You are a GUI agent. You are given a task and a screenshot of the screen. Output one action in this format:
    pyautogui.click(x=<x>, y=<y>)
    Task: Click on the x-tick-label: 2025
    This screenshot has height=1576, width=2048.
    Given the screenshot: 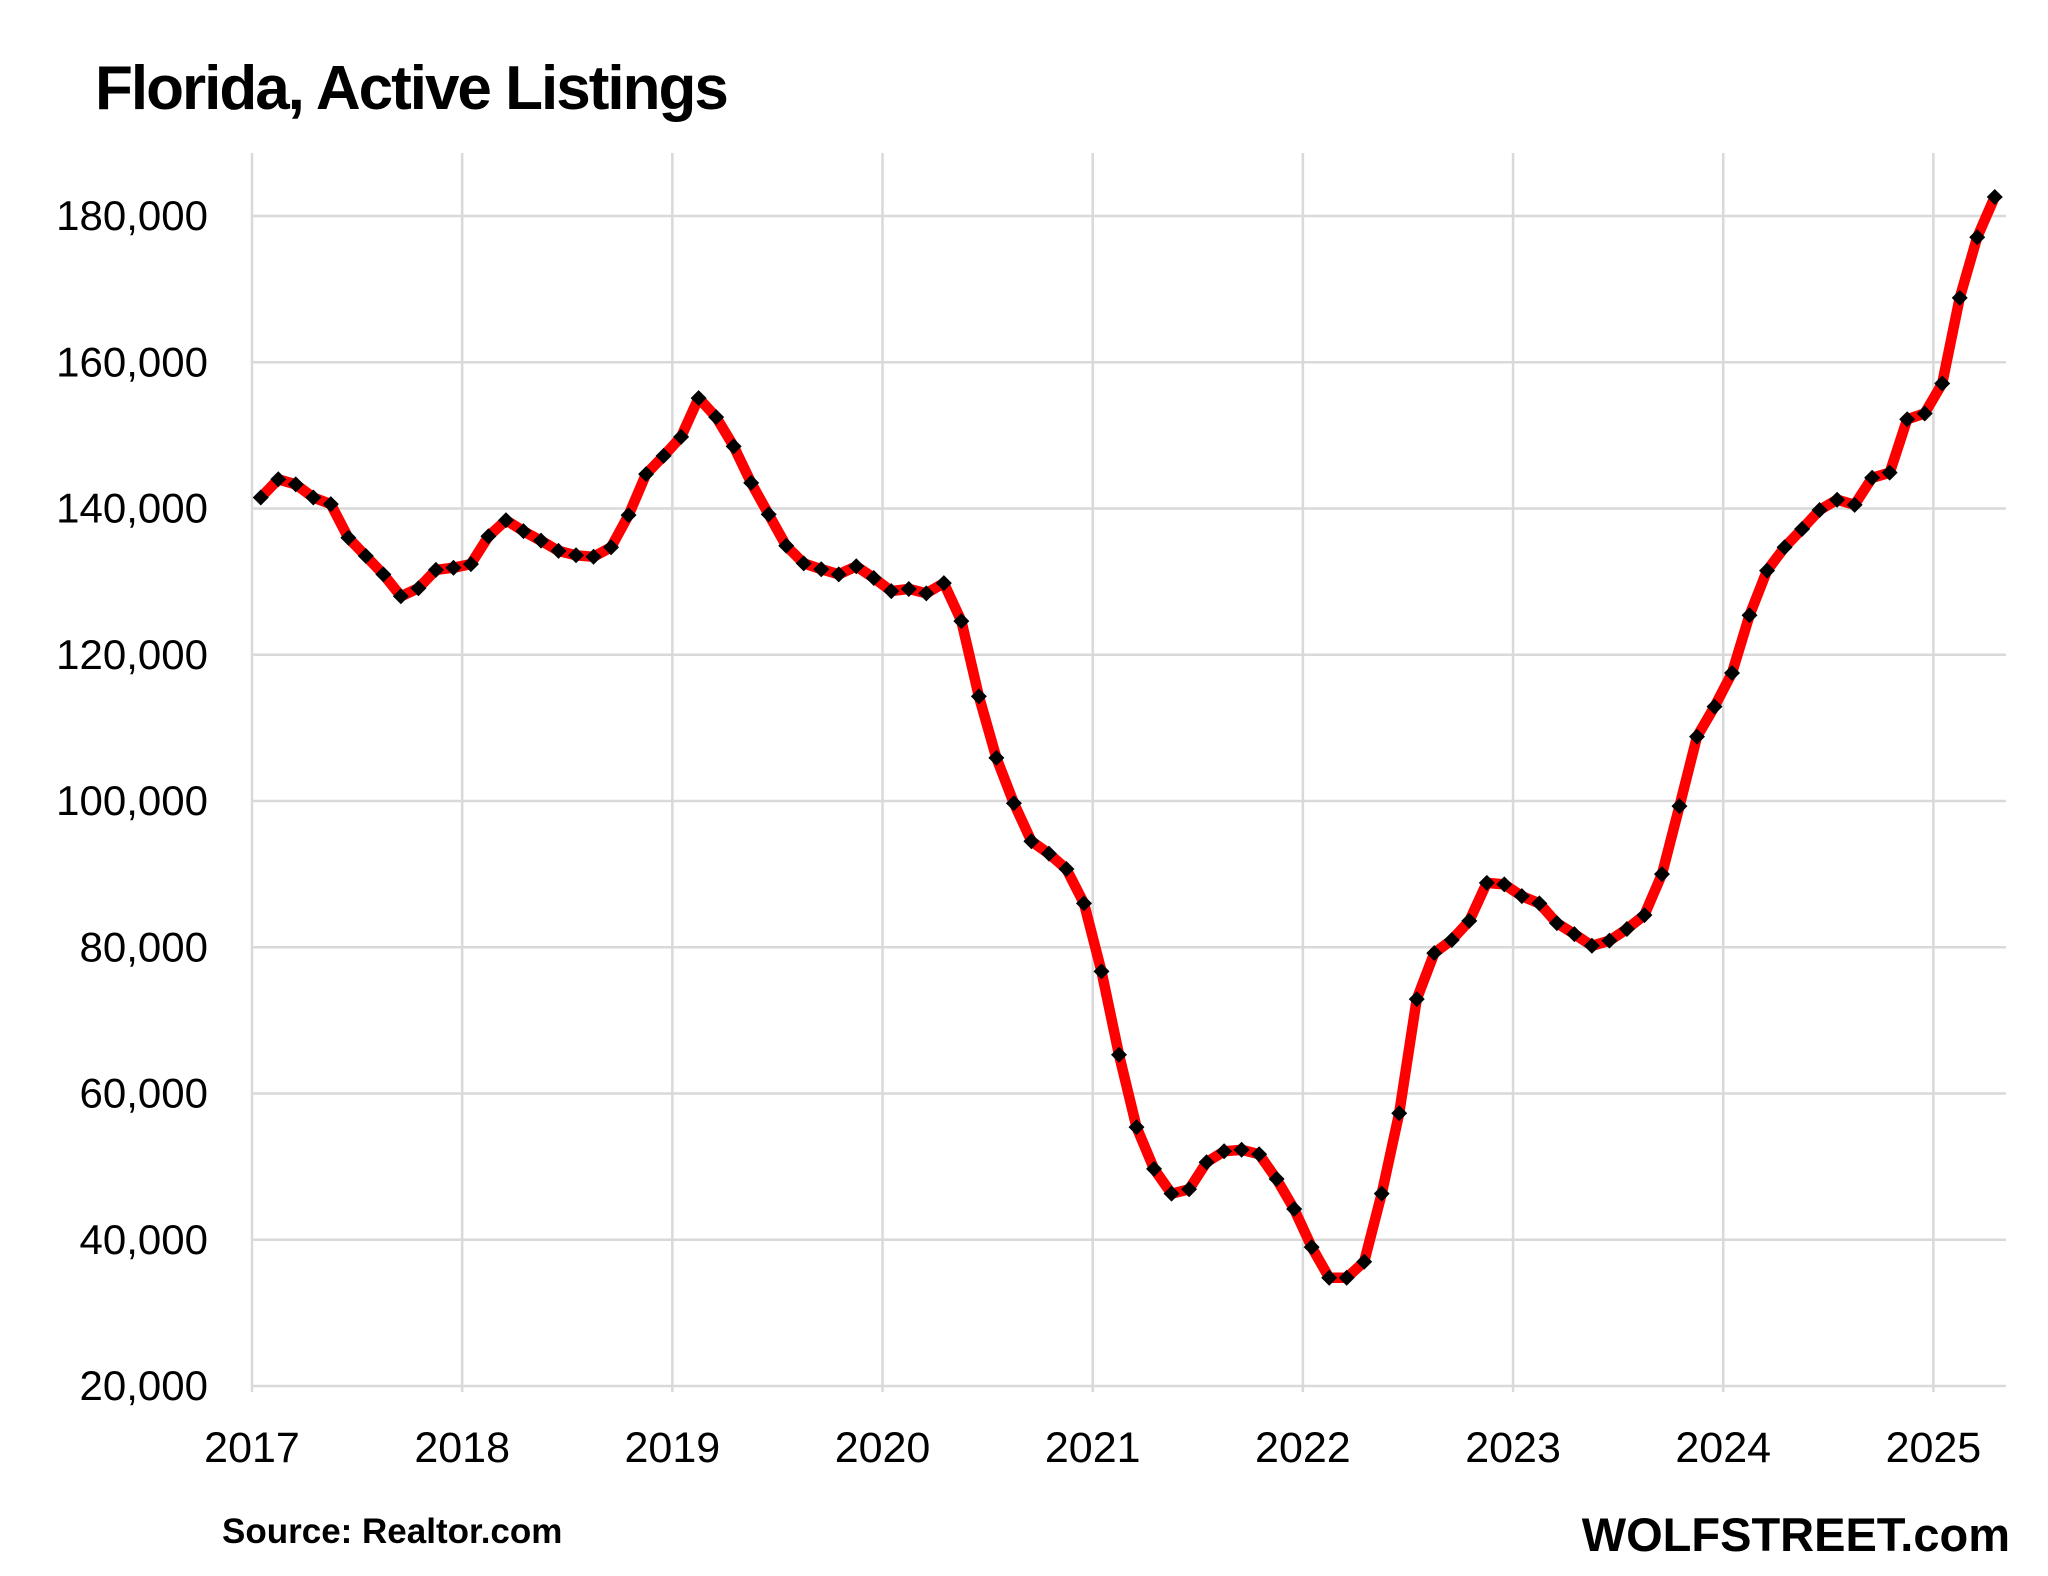 What is the action you would take?
    pyautogui.click(x=1934, y=1448)
    